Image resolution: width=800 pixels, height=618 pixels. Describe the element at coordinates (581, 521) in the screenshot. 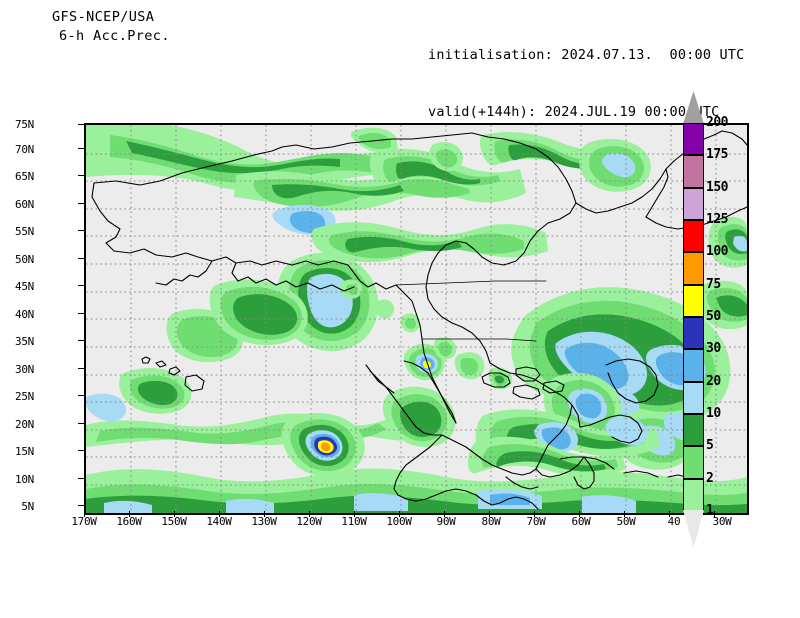

I see `x-tick-label: 60W` at that location.